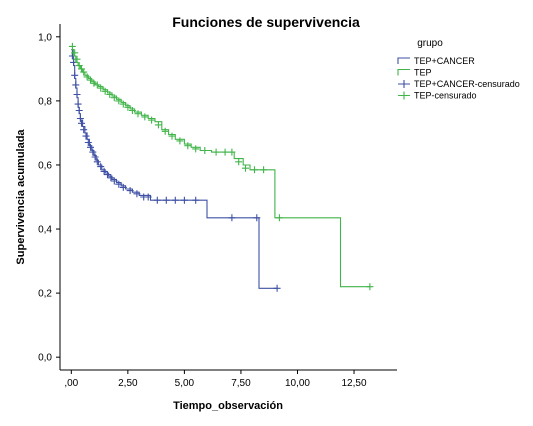  I want to click on y-tick-label: 0,8, so click(45, 101).